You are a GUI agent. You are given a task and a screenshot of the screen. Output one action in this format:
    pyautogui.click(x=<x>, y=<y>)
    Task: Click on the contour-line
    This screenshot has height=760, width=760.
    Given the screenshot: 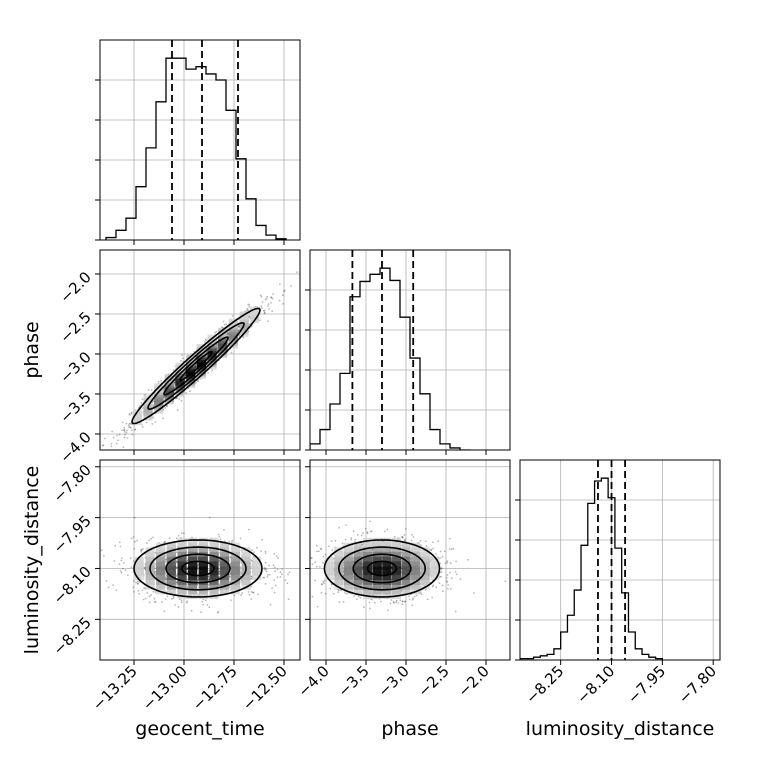 What is the action you would take?
    pyautogui.click(x=382, y=568)
    